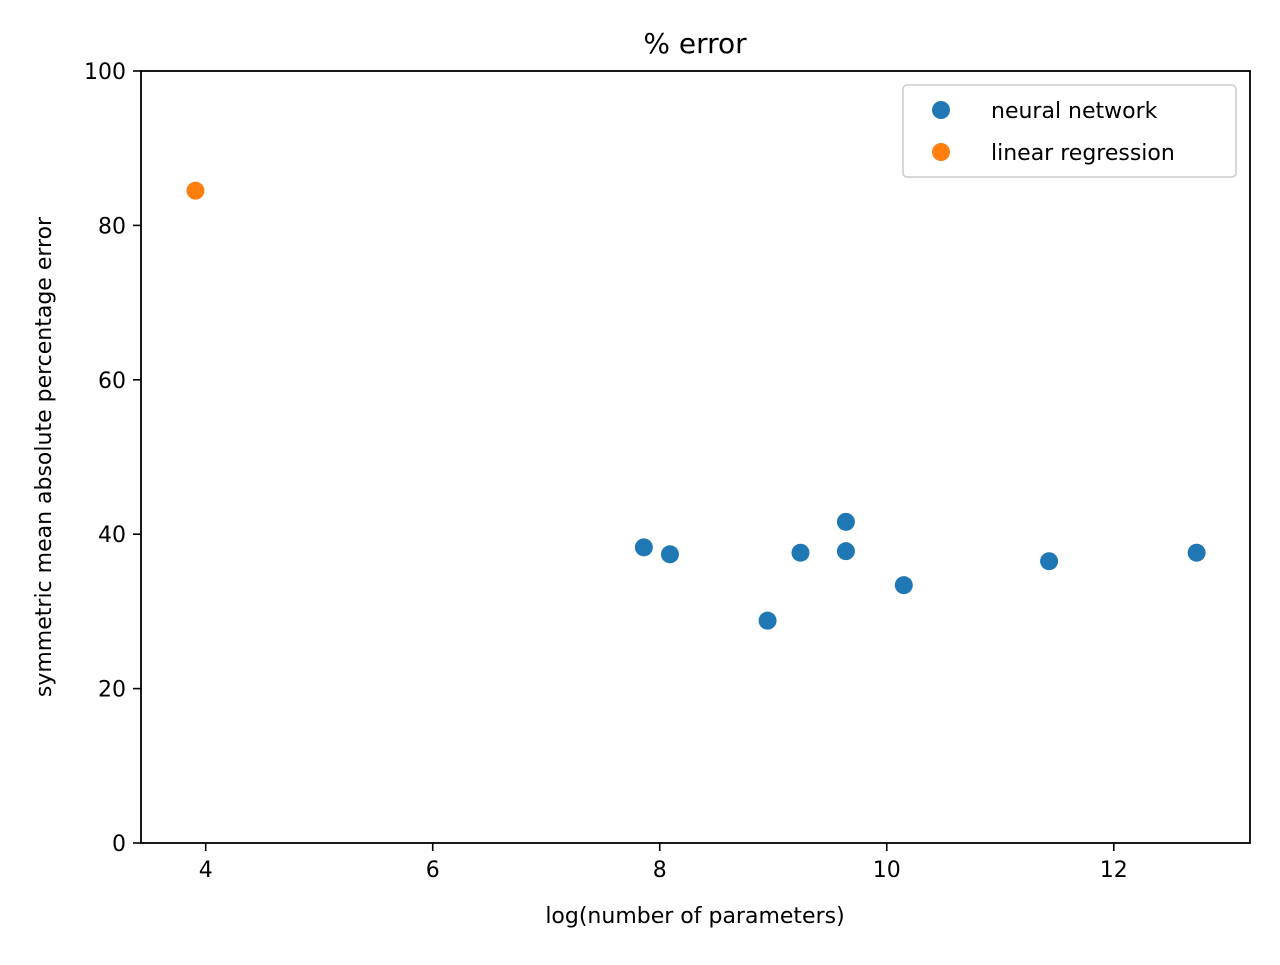  I want to click on y-tick-label: 100, so click(105, 72).